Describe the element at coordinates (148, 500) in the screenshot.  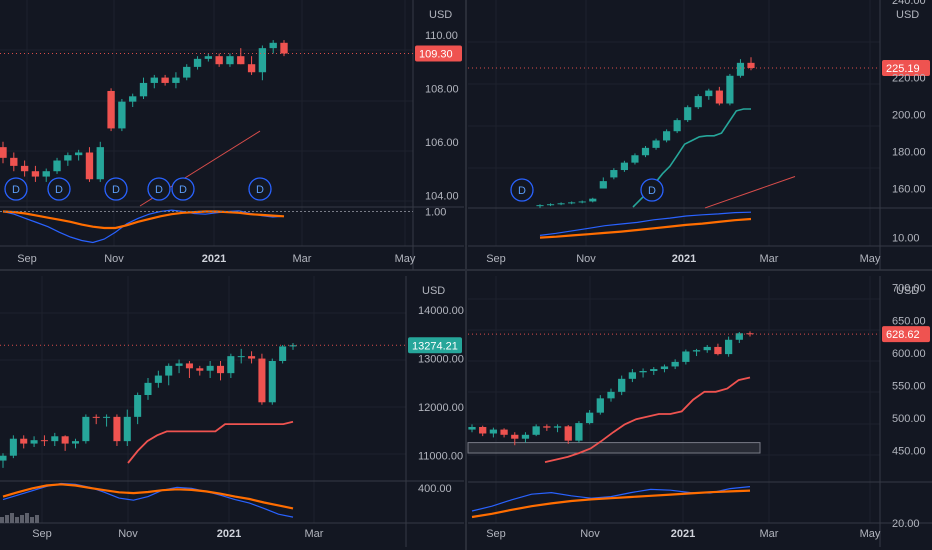
I see `oscillator-pane` at that location.